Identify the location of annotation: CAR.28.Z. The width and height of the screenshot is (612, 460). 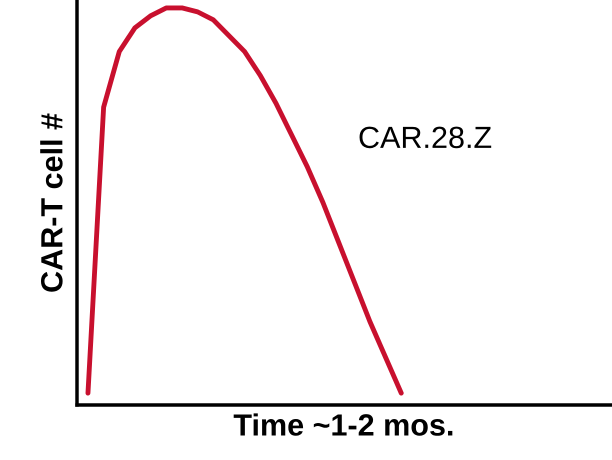
(426, 137).